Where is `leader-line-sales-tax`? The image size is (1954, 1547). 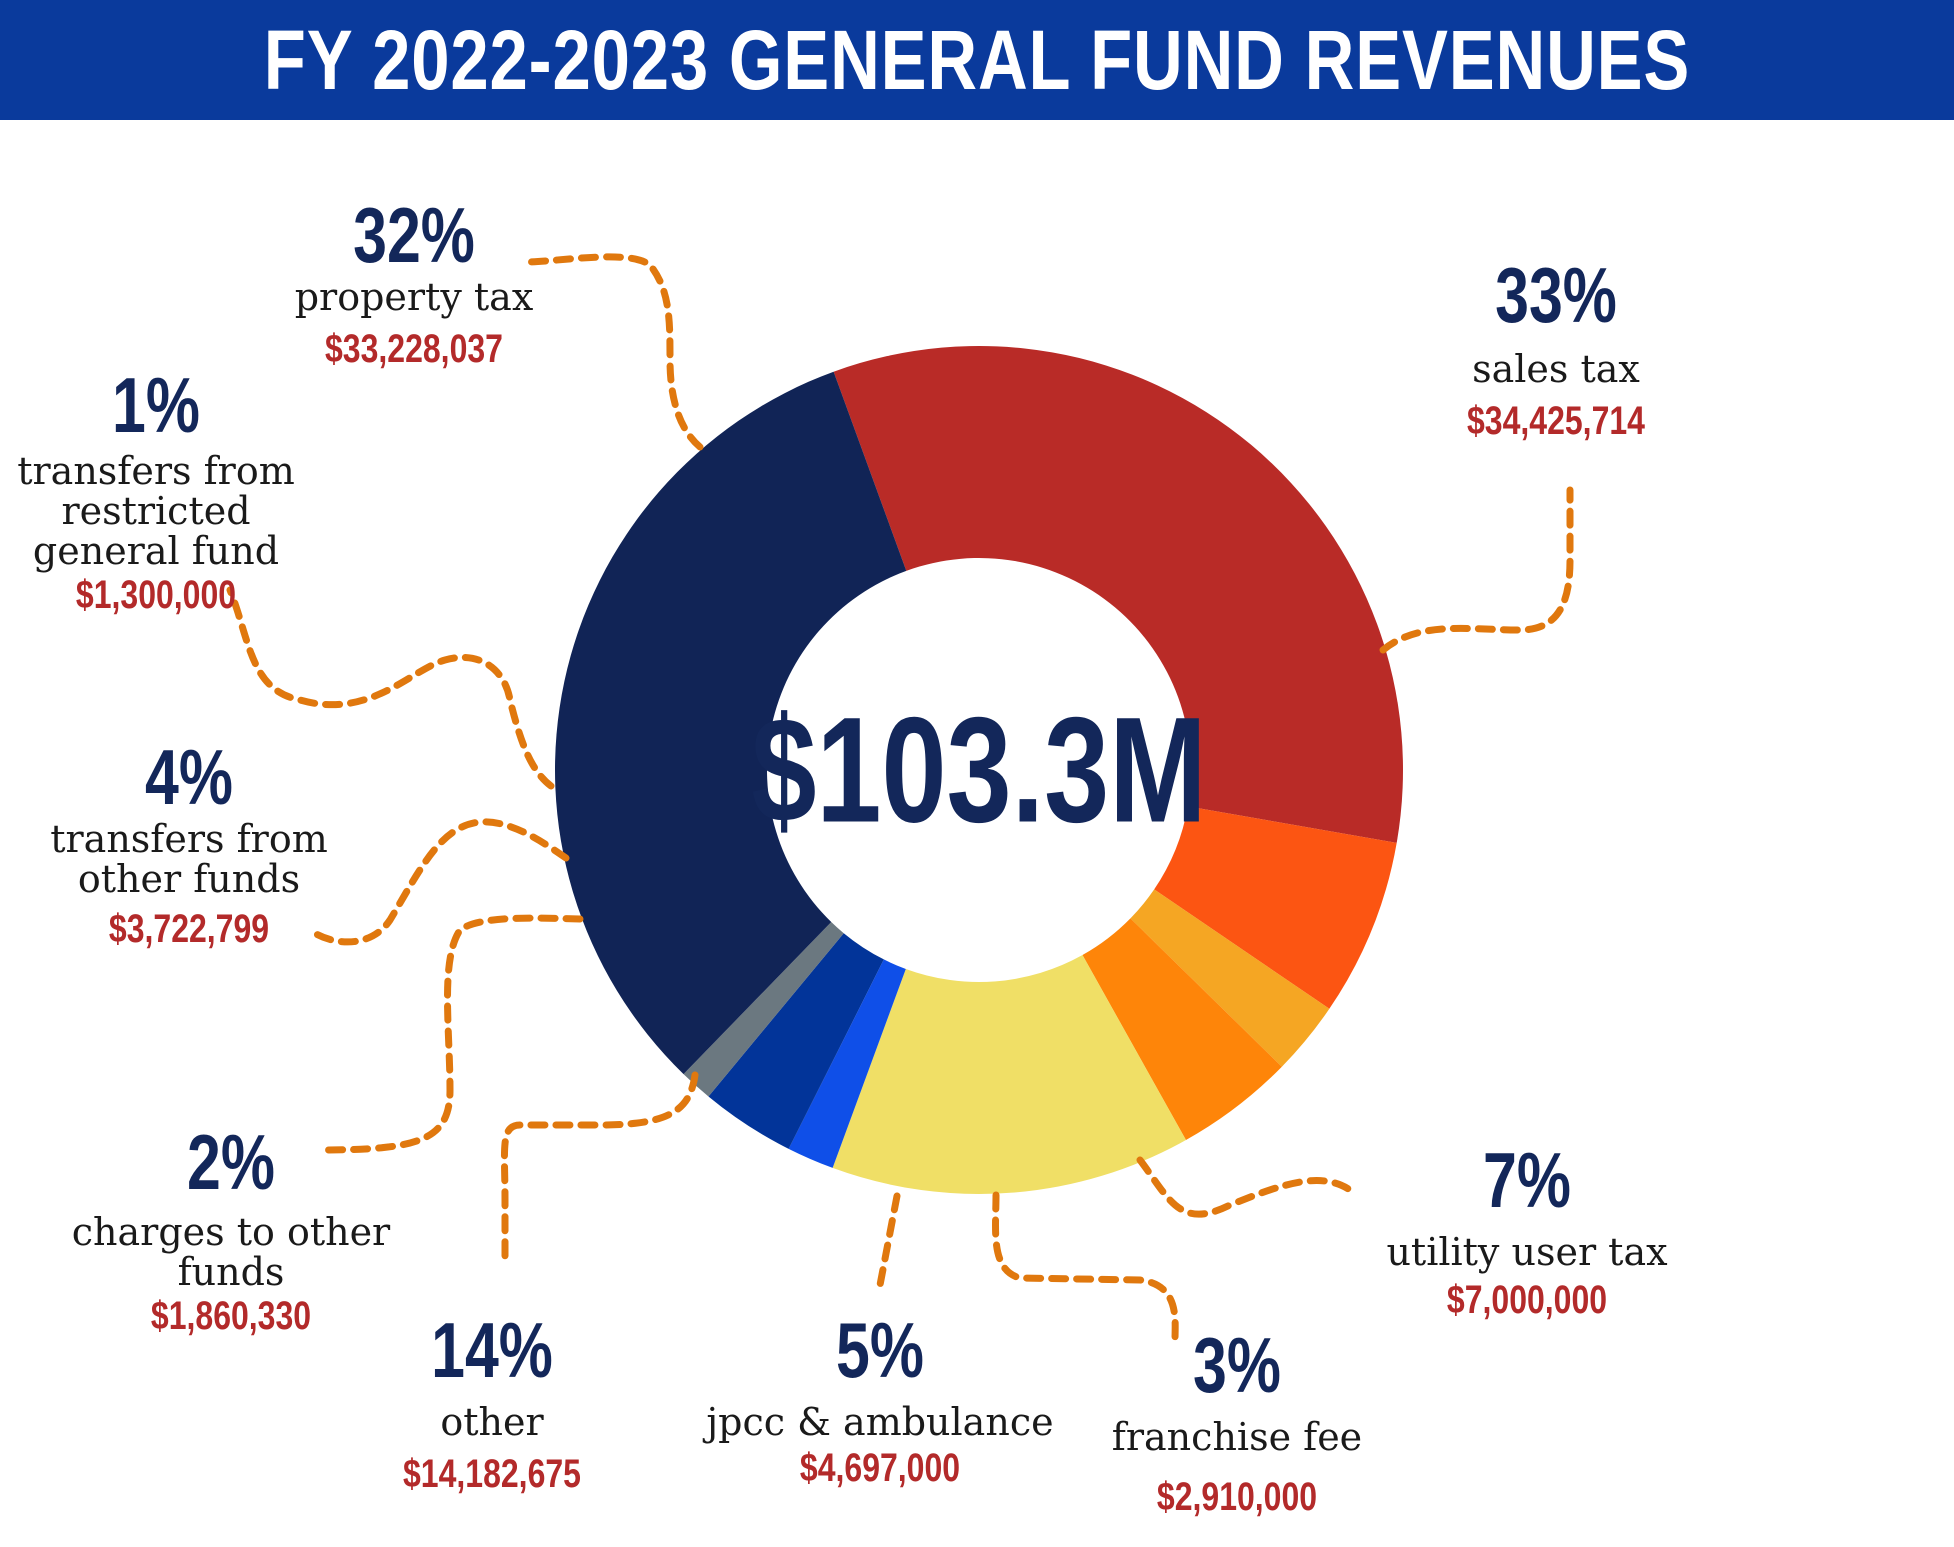
leader-line-sales-tax is located at coordinates (1476, 570).